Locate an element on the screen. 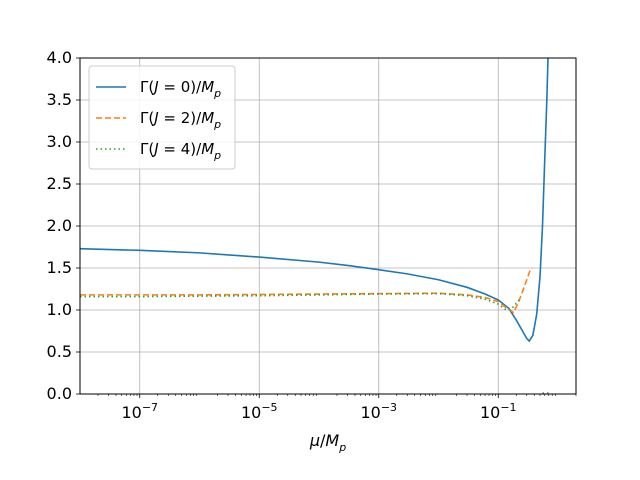  x-tick-label: 10⁻⁵ is located at coordinates (259, 411).